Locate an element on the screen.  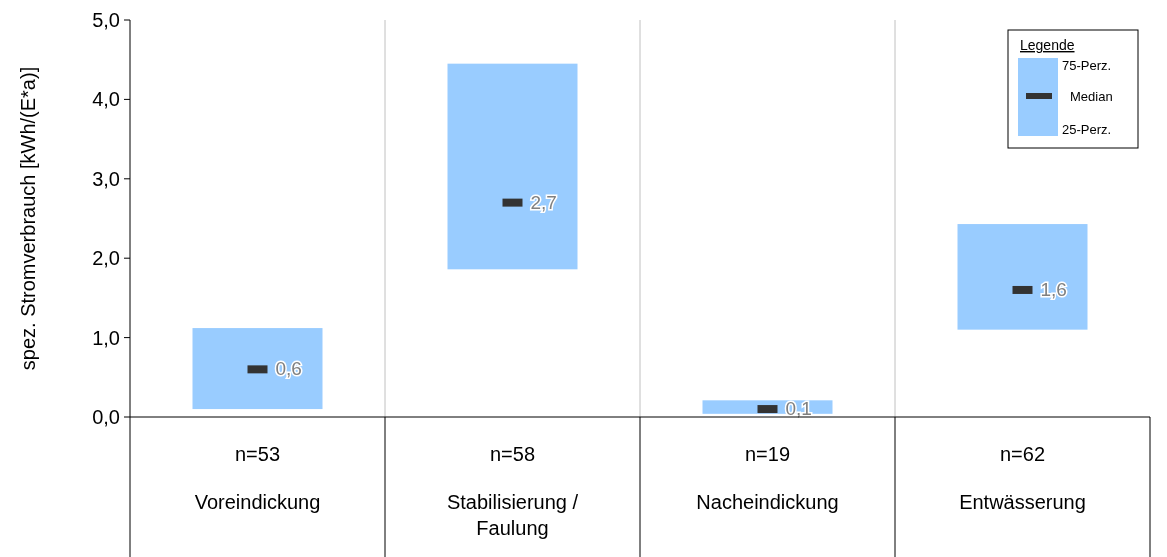
annotation: 25-Perz. is located at coordinates (1087, 129).